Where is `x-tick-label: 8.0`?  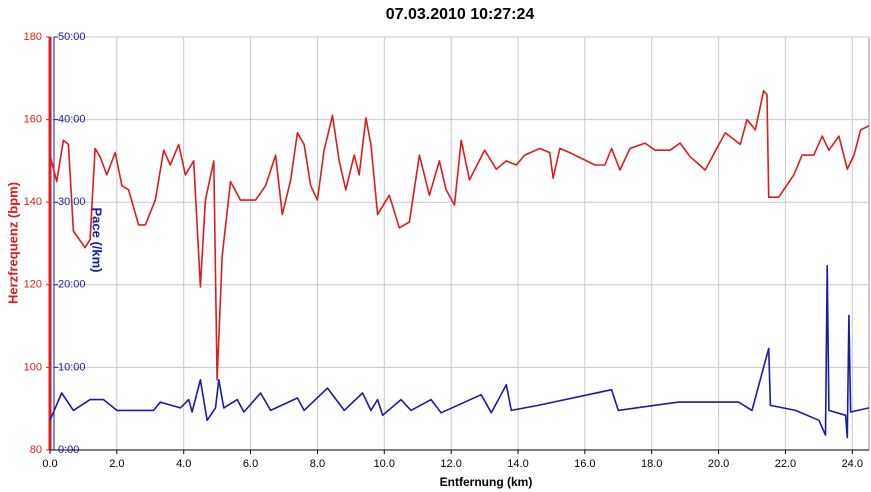 x-tick-label: 8.0 is located at coordinates (317, 464).